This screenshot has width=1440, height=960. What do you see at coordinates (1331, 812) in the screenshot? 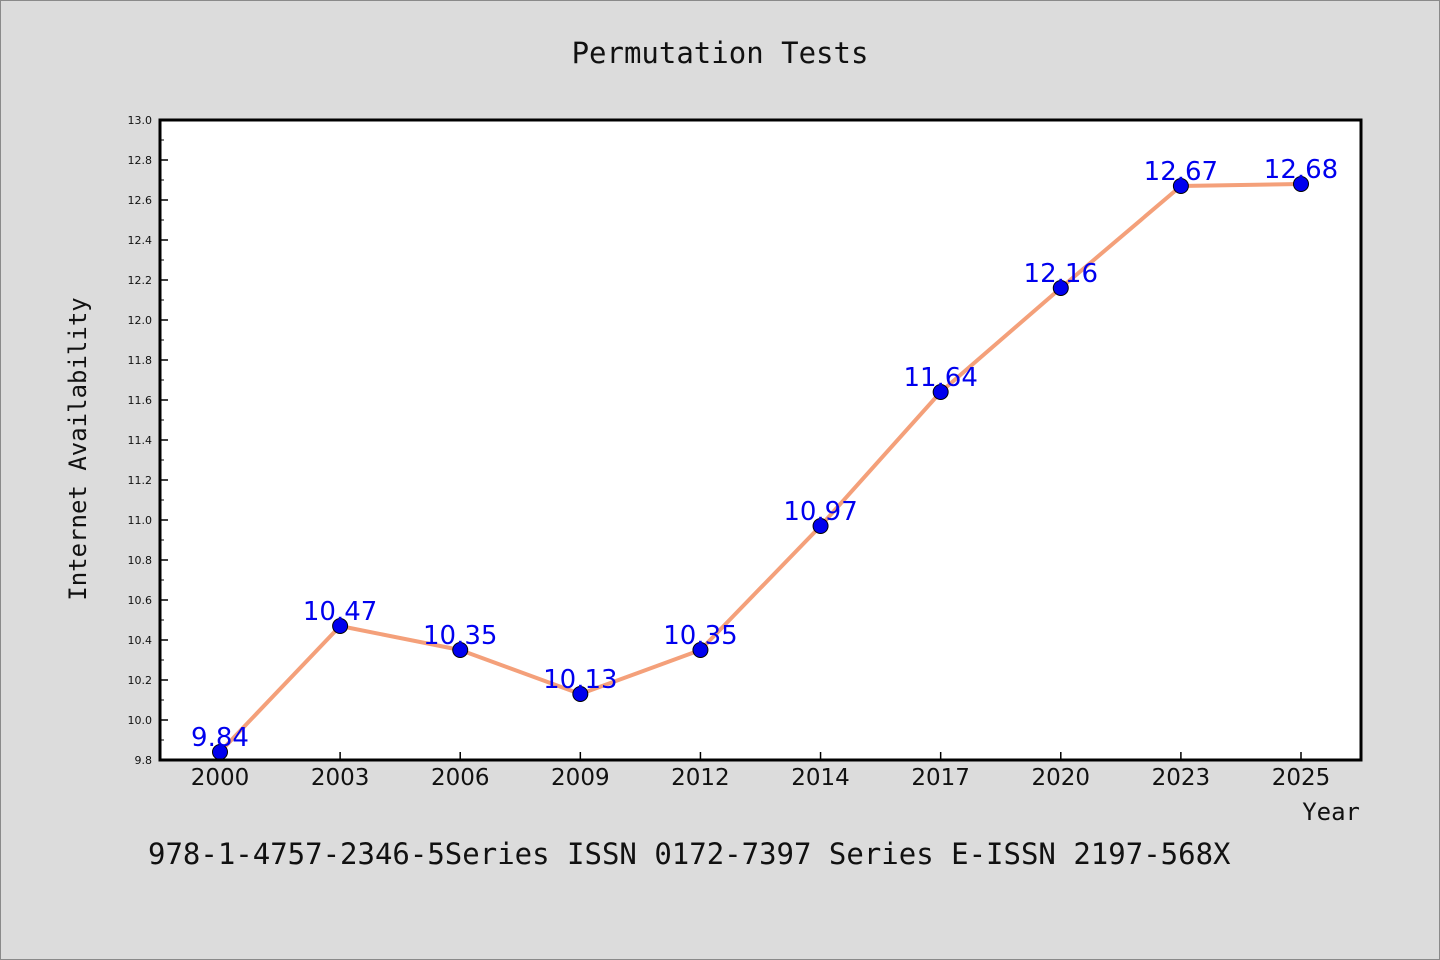
I see `x-axis-label: Year` at bounding box center [1331, 812].